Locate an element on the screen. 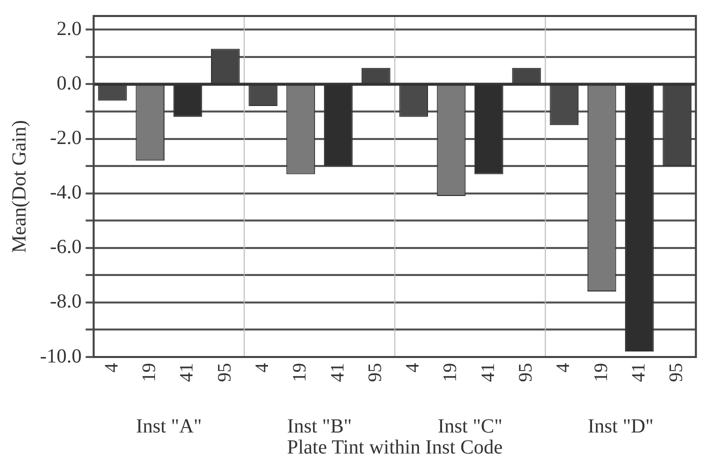 The image size is (706, 464). y-tick-label: -10.0 is located at coordinates (61, 356).